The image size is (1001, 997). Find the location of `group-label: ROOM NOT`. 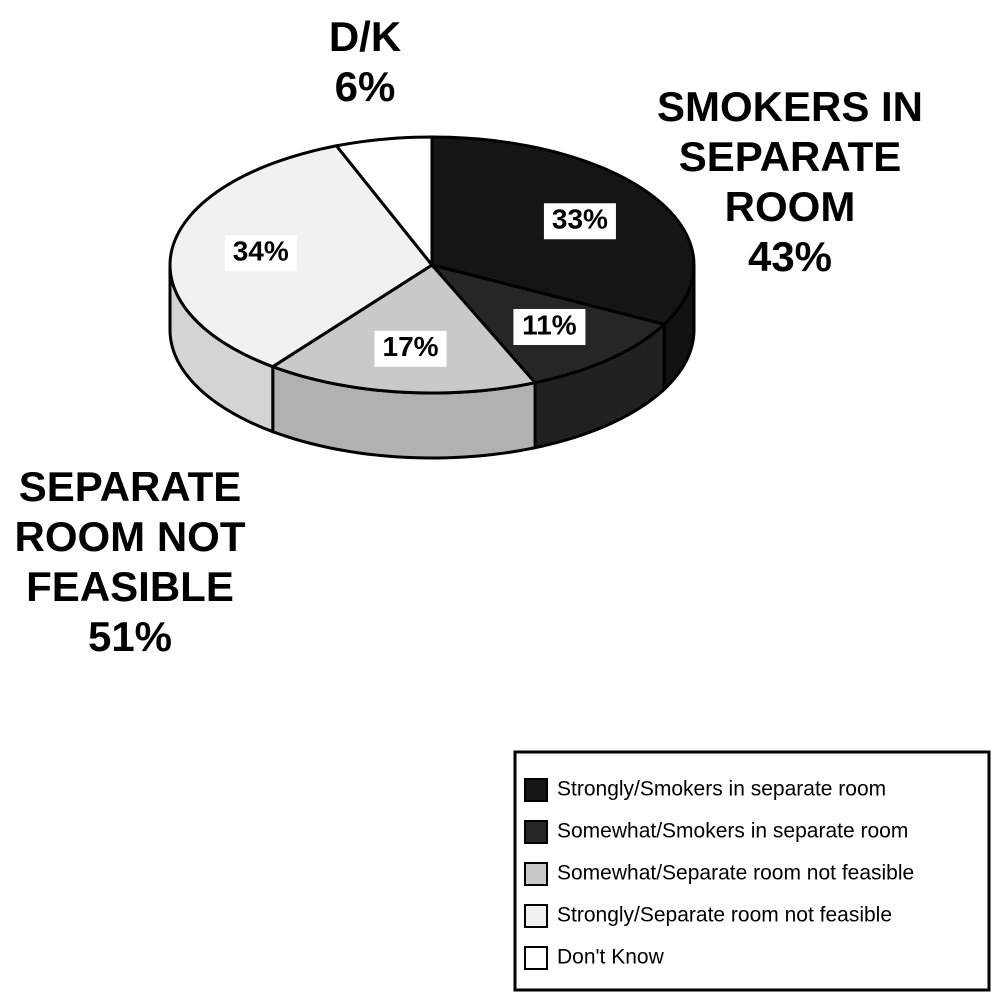

group-label: ROOM NOT is located at coordinates (130, 536).